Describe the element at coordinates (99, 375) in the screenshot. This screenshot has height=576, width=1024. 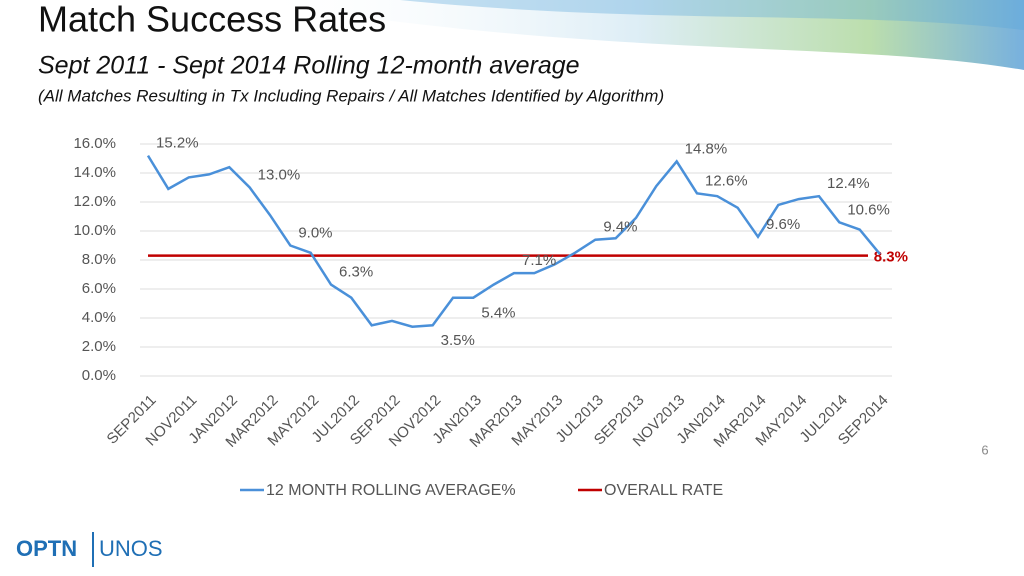
I see `y-tick-label: 0.0%` at that location.